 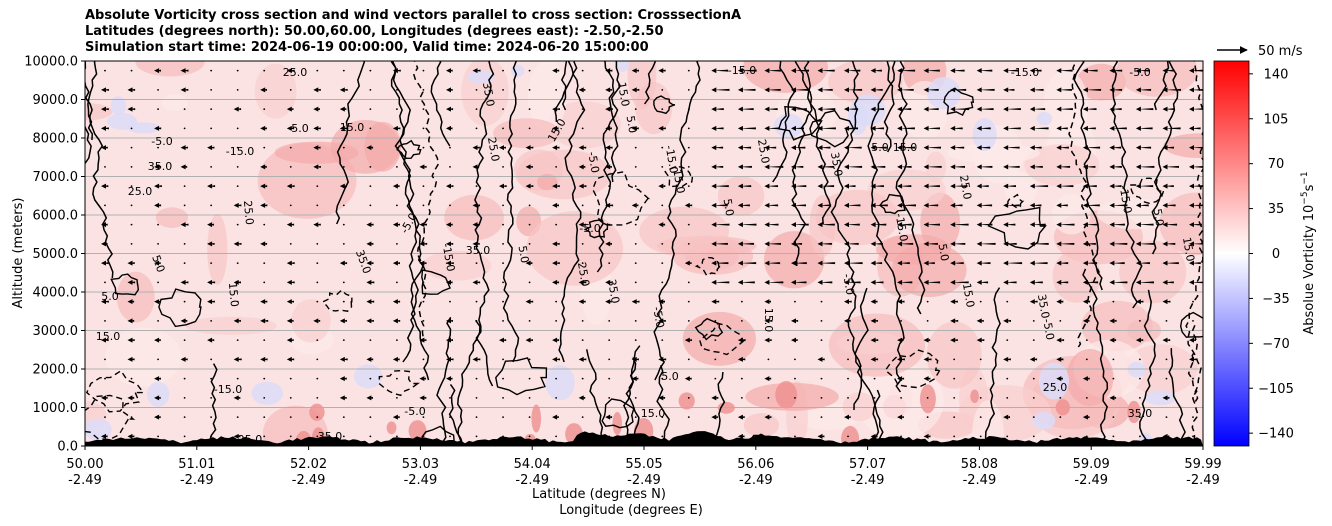 What do you see at coordinates (729, 207) in the screenshot?
I see `contour-label: 5.0` at bounding box center [729, 207].